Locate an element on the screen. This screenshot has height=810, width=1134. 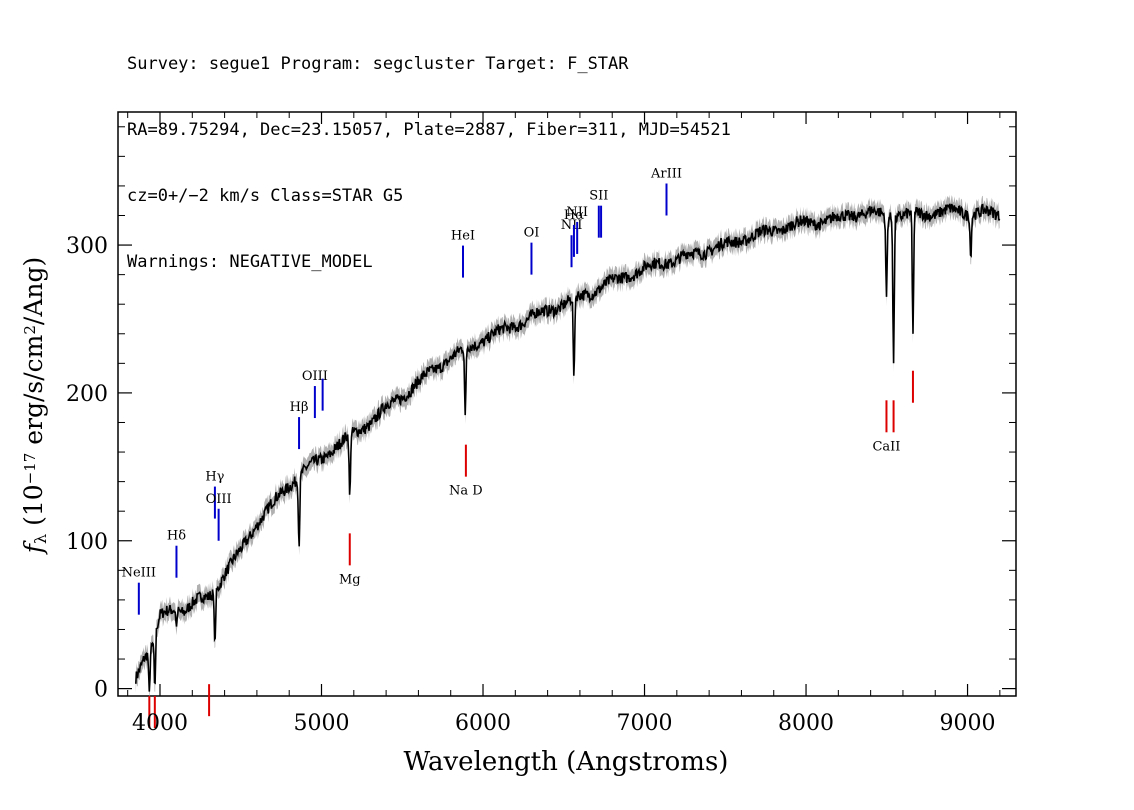
header-warnings-line: Warnings: NEGATIVE_MODEL is located at coordinates (250, 262).